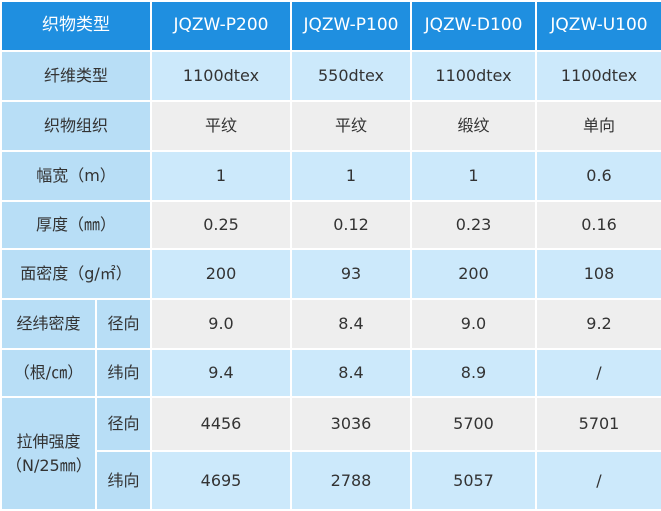 Image resolution: width=661 pixels, height=511 pixels. What do you see at coordinates (76, 26) in the screenshot?
I see `header-label: 织物类型` at bounding box center [76, 26].